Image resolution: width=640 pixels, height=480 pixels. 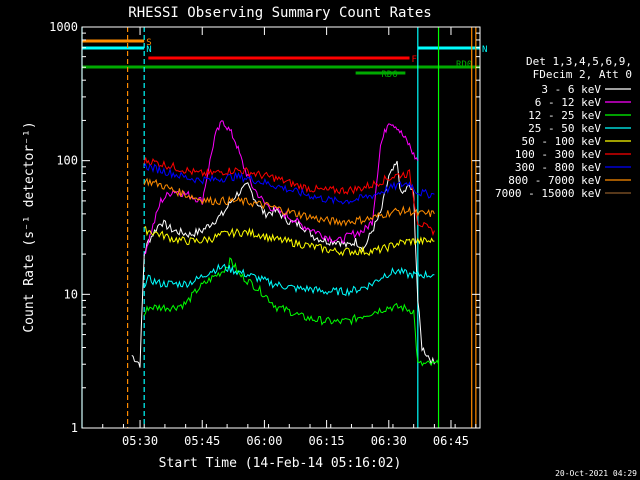 I want to click on y-tick-label: 1, so click(x=74, y=428).